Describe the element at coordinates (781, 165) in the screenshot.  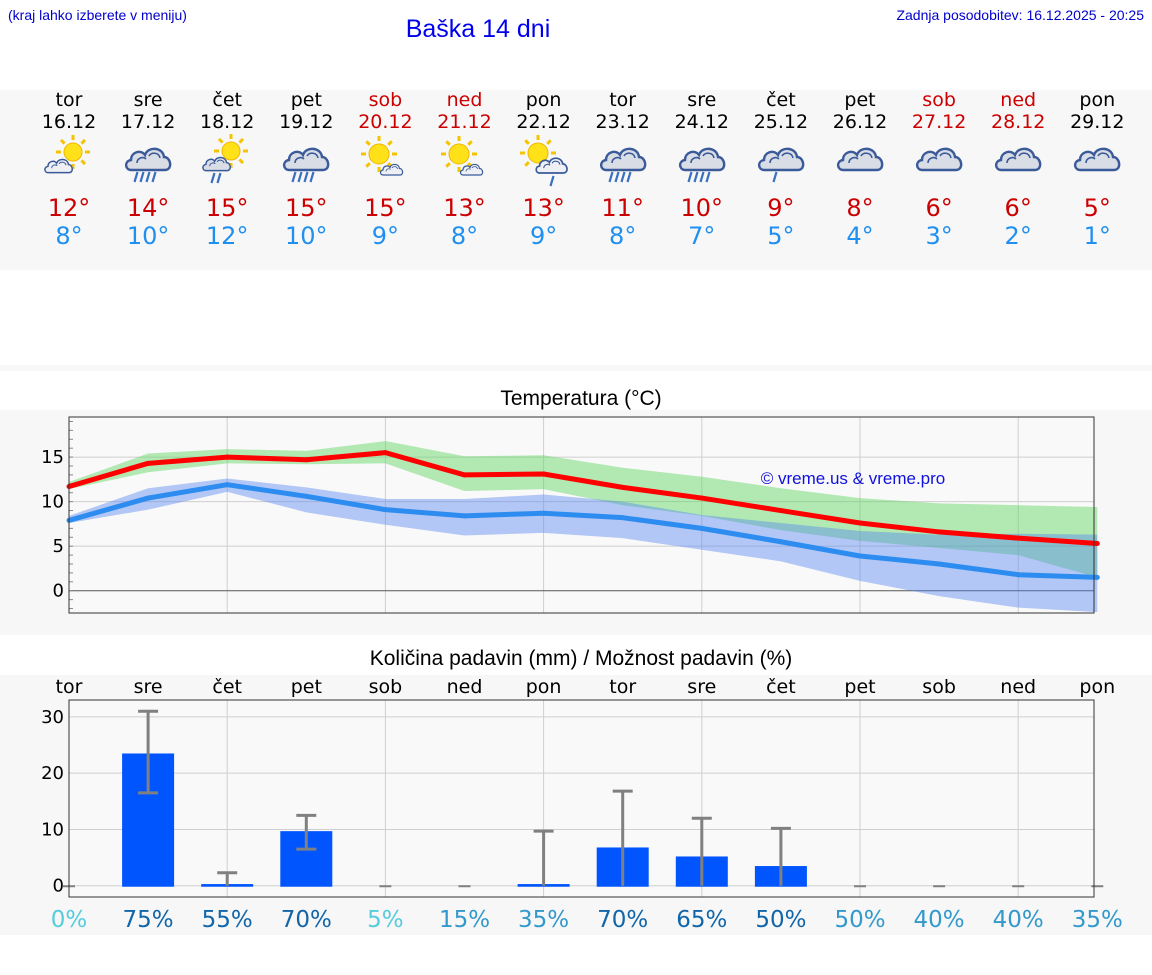
I see `light-rain-icon` at that location.